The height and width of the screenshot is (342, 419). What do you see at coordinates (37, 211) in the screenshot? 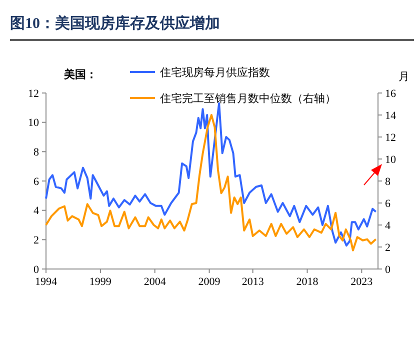
I see `y-tick-label: 4` at bounding box center [37, 211].